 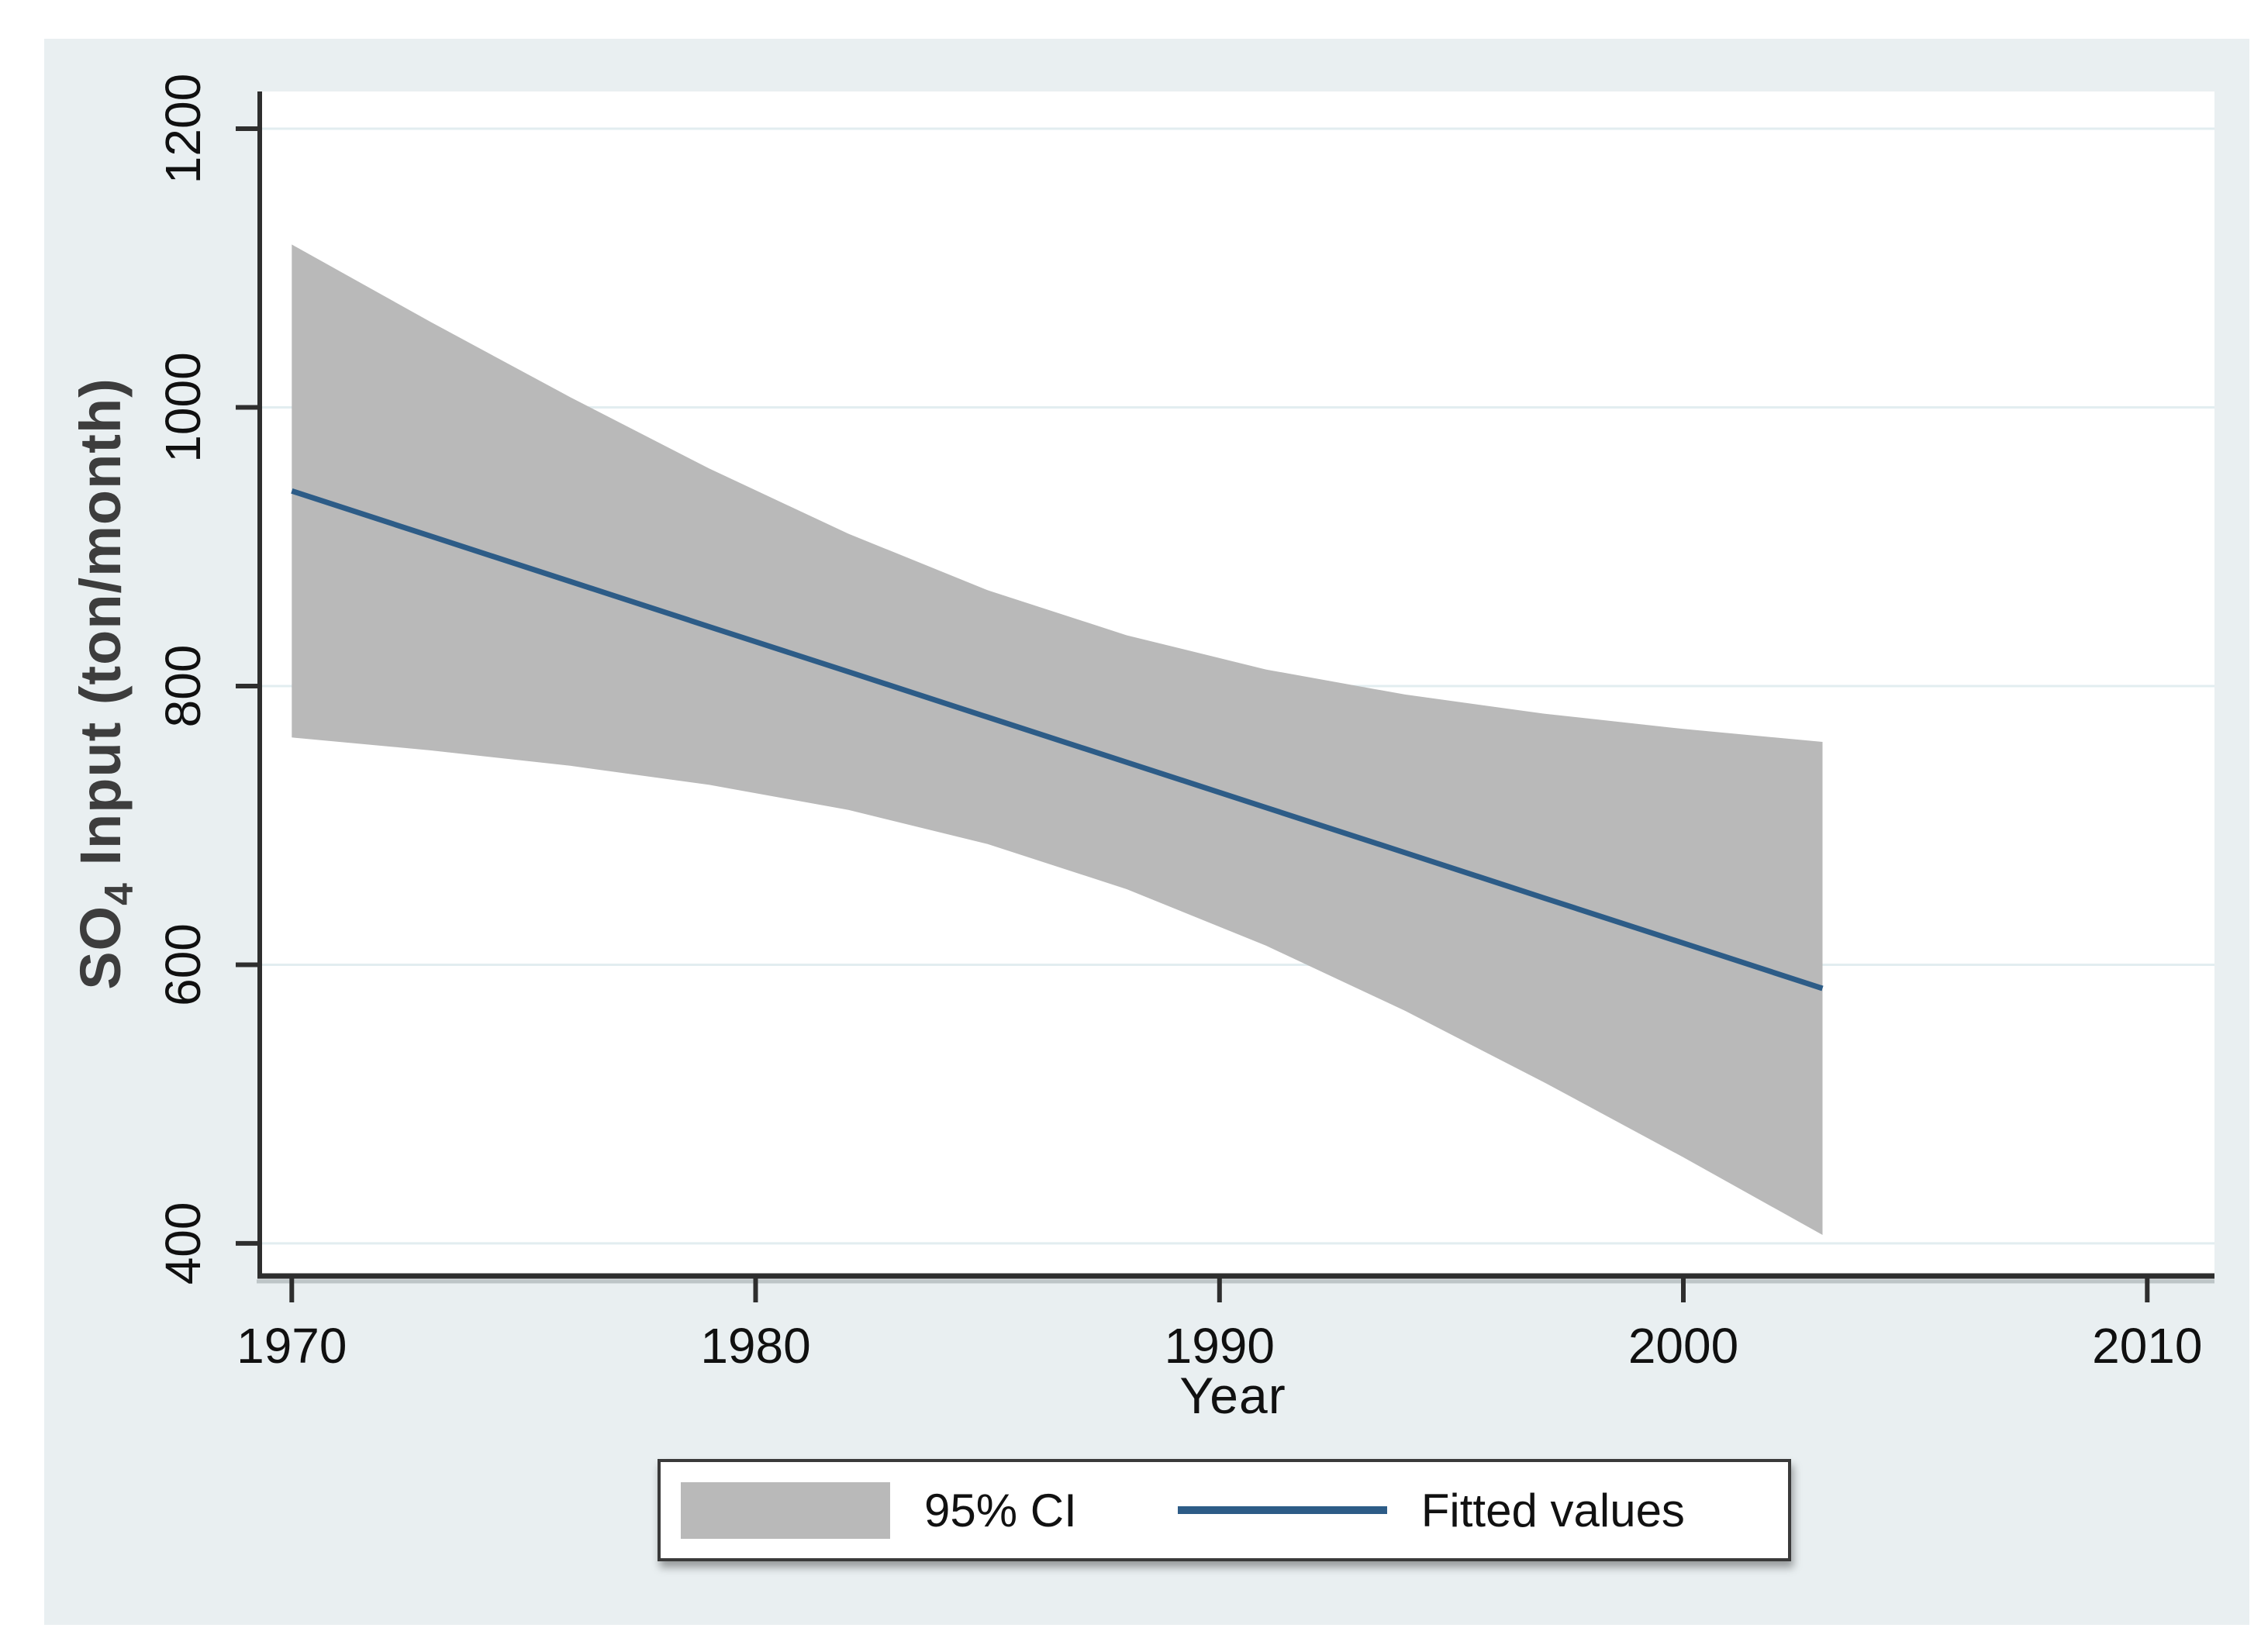 What do you see at coordinates (183, 686) in the screenshot?
I see `y-tick-label: 800` at bounding box center [183, 686].